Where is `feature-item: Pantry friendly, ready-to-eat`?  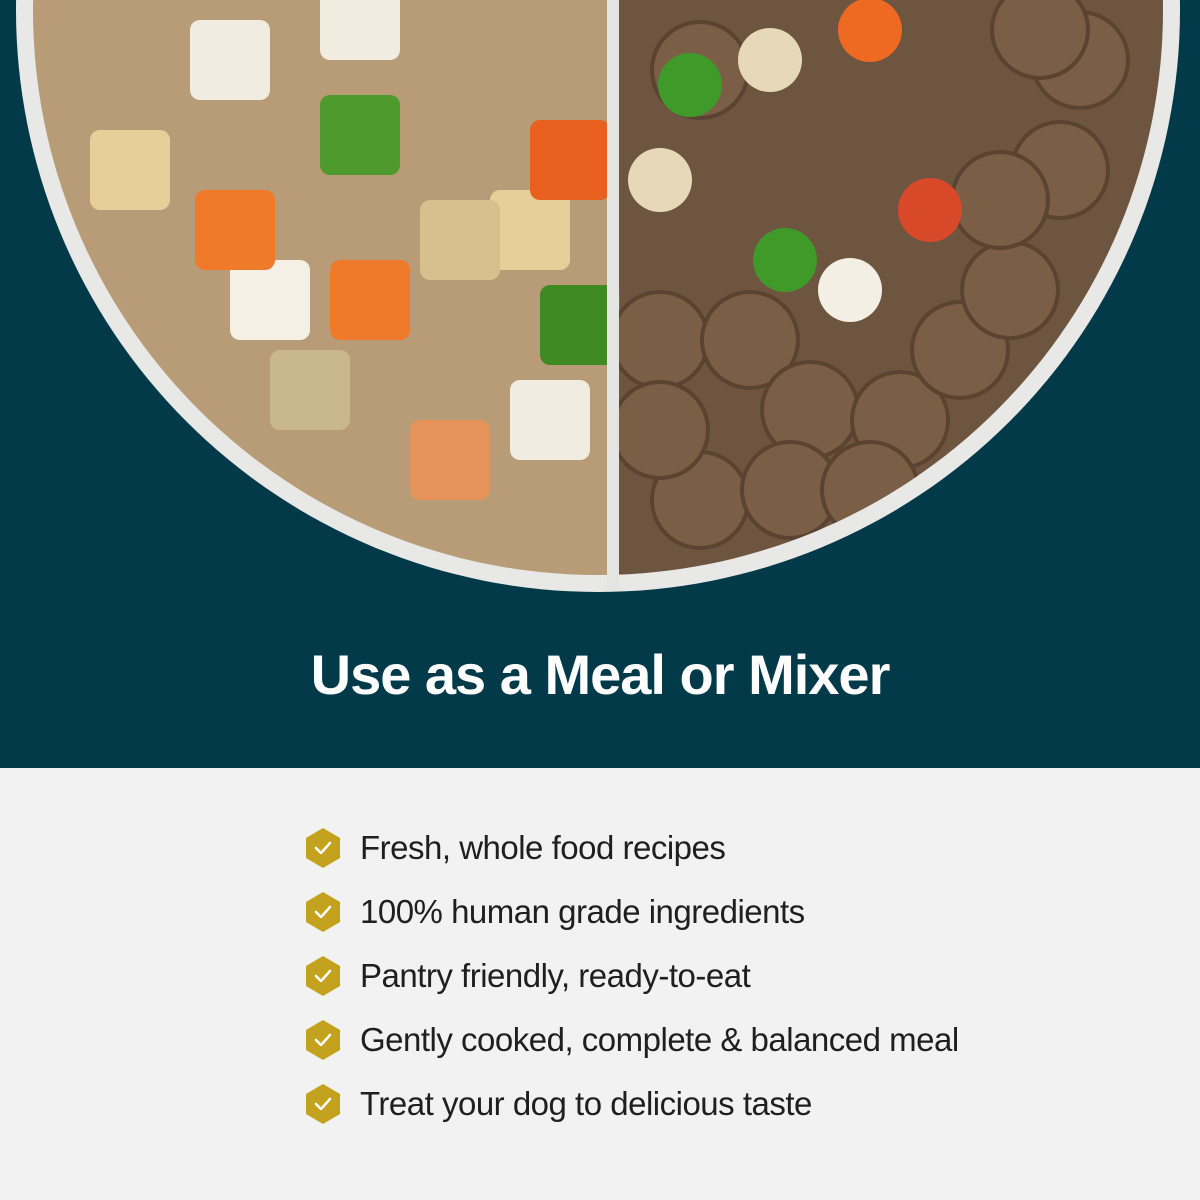
feature-item: Pantry friendly, ready-to-eat is located at coordinates (527, 976).